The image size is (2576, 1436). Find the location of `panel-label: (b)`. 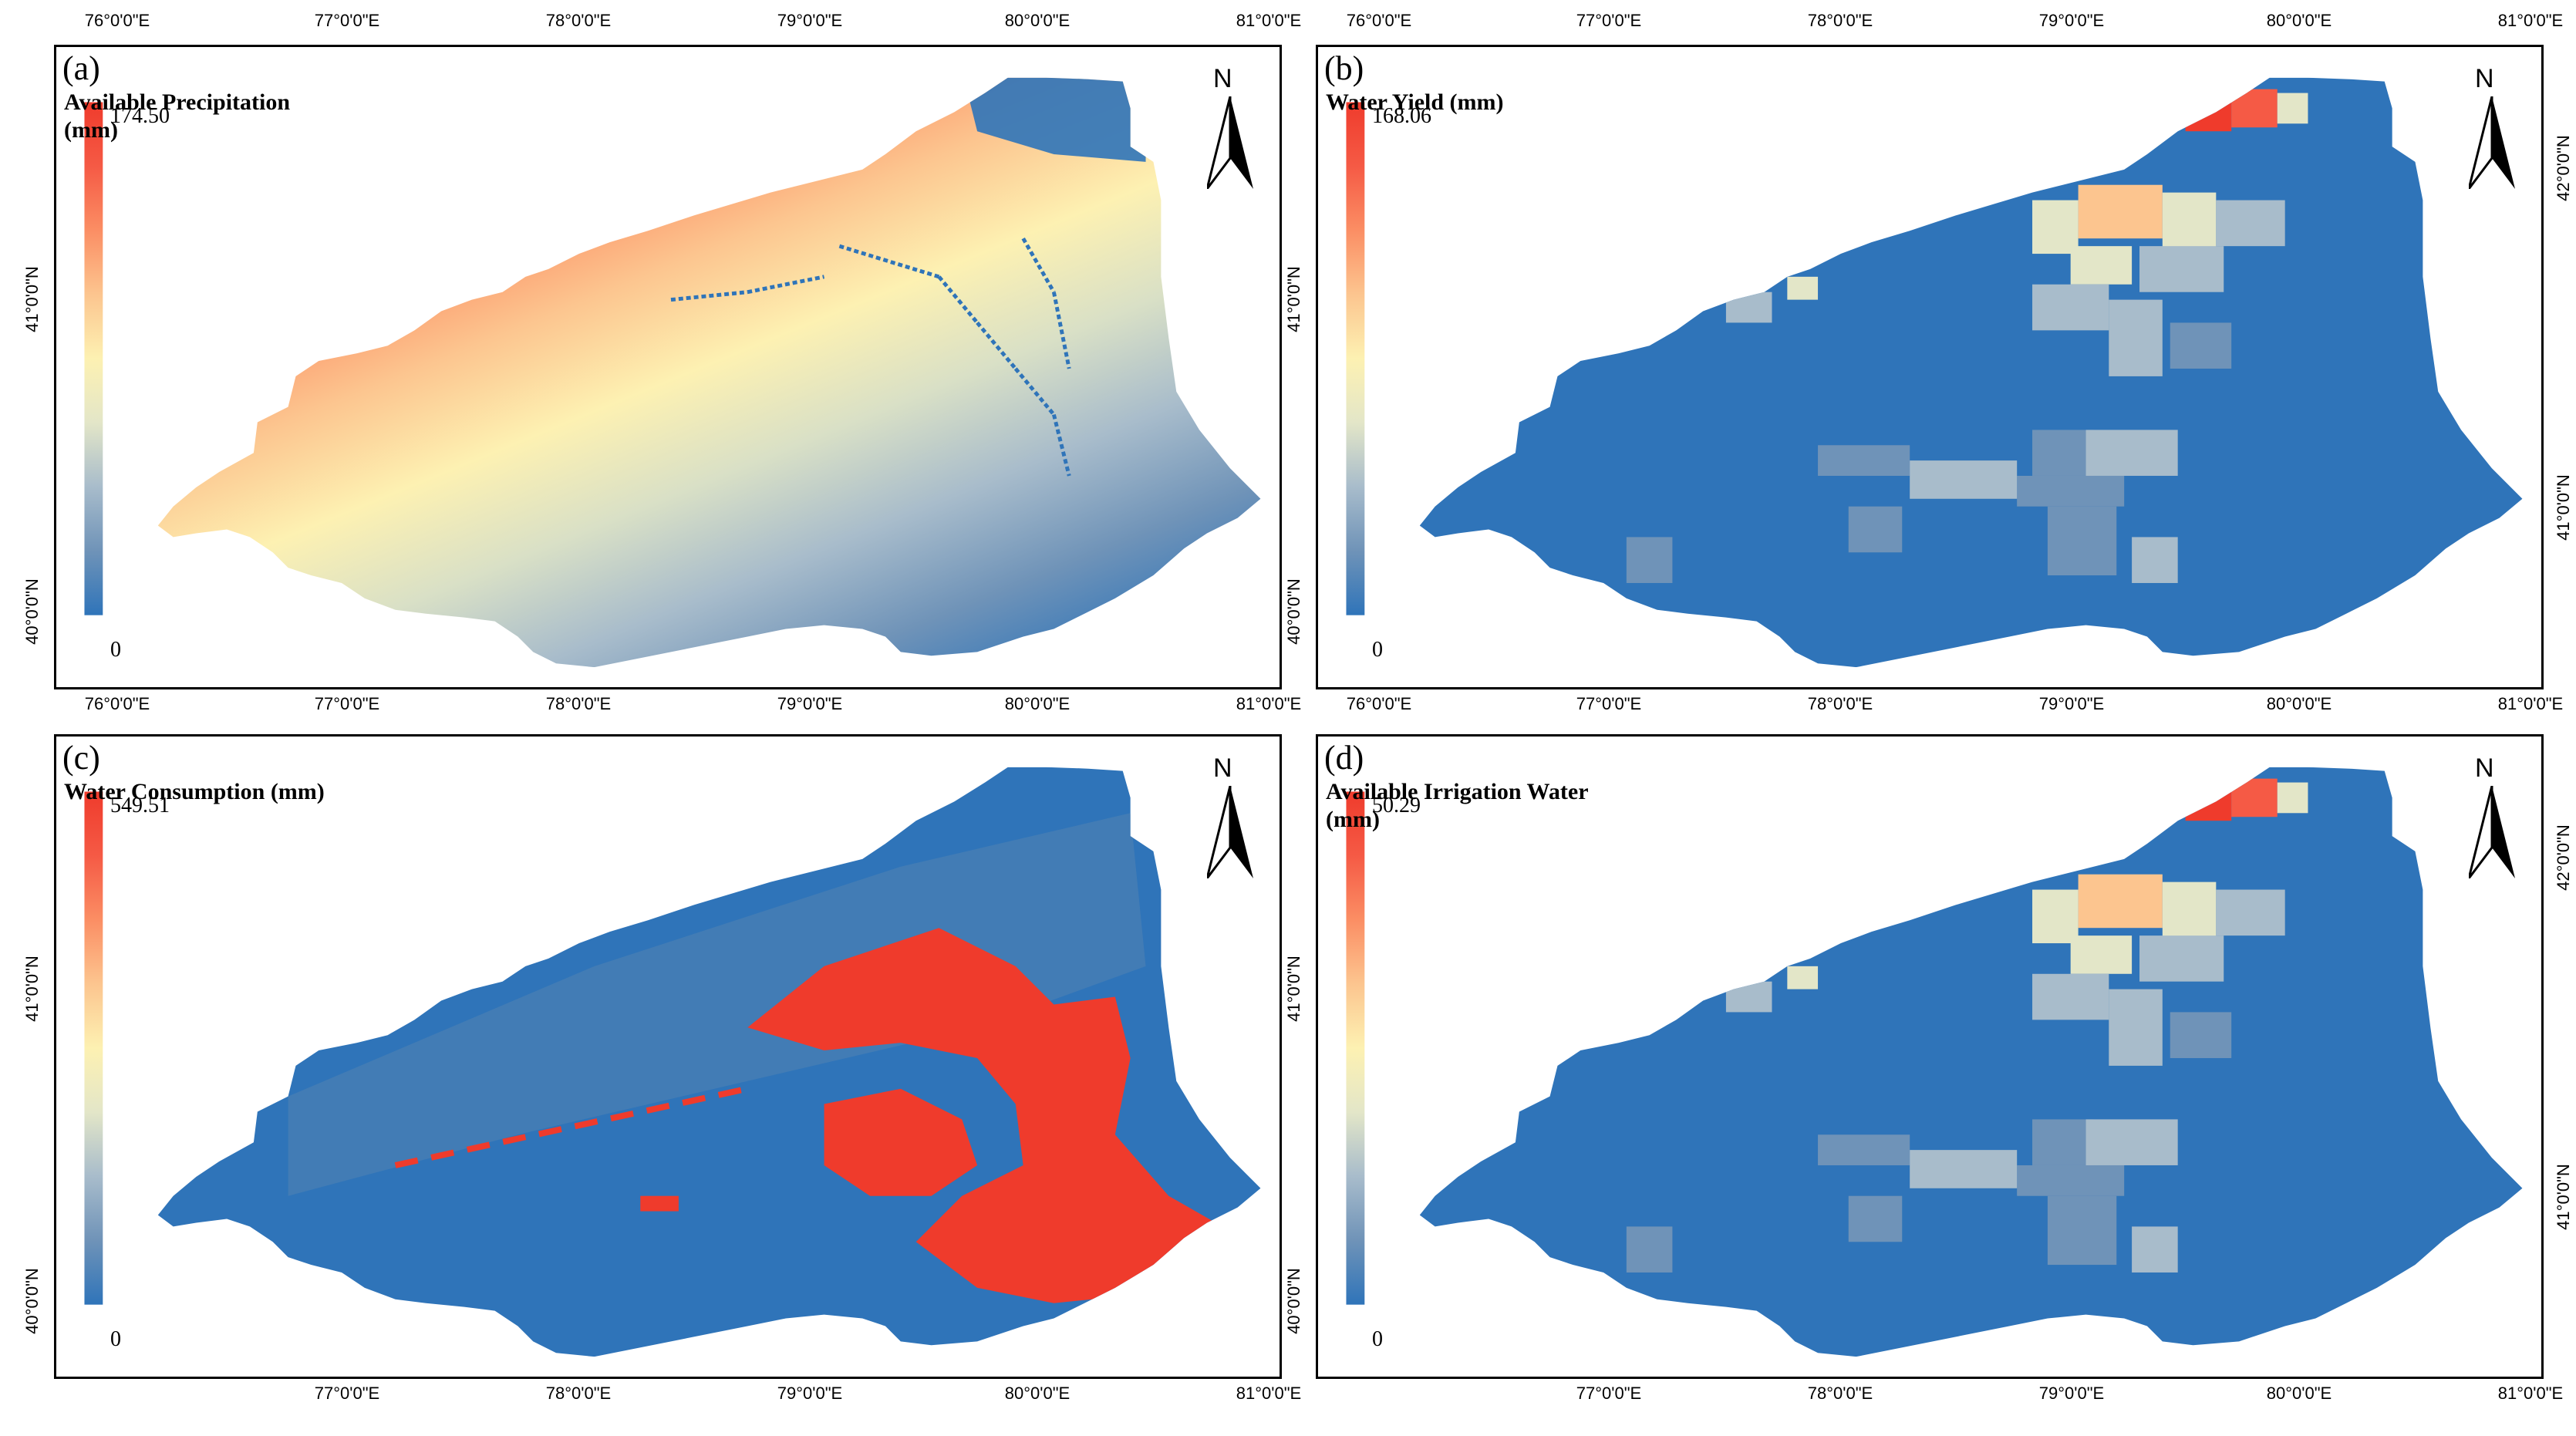

panel-label: (b) is located at coordinates (1344, 68).